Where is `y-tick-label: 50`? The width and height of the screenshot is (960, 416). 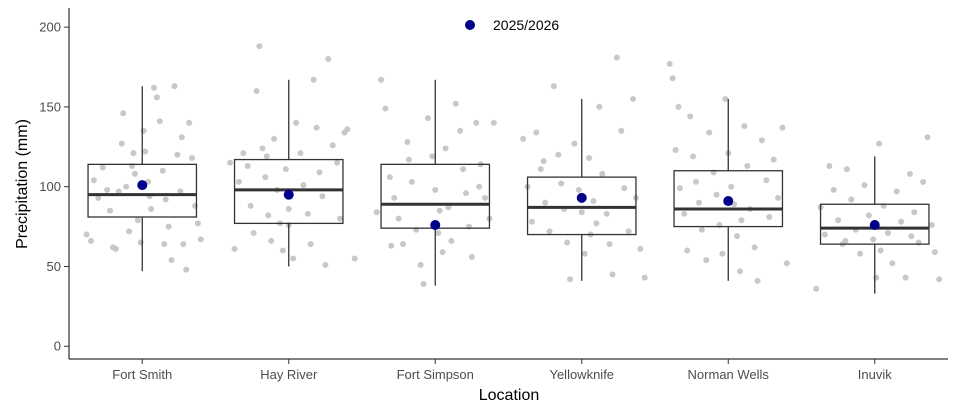
y-tick-label: 50 is located at coordinates (54, 266).